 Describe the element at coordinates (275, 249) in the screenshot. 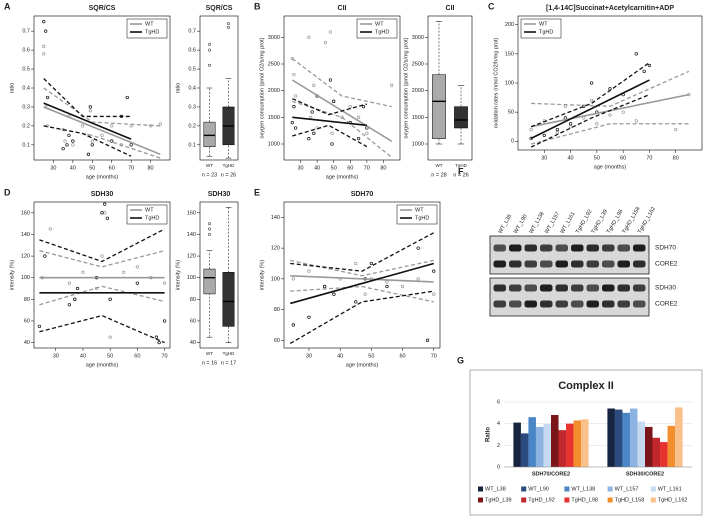

I see `y-tick-label: 120` at that location.